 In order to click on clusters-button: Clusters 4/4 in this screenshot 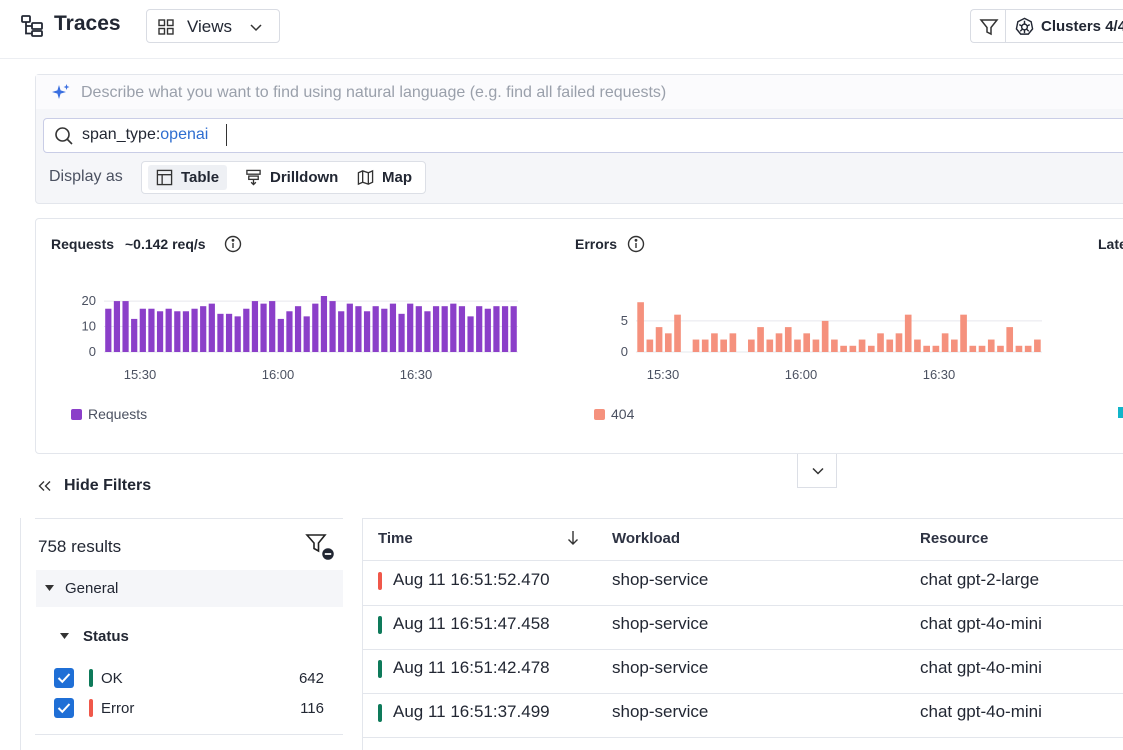, I will do `click(1064, 26)`.